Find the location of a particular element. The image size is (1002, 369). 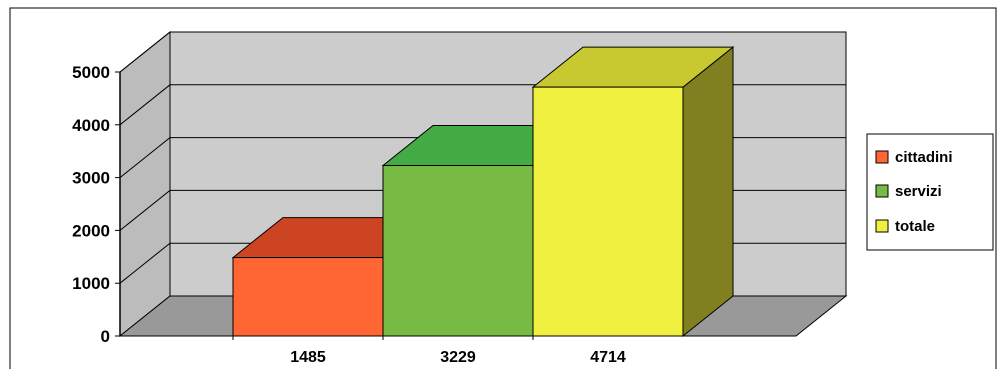

x-tick-label: 1485 is located at coordinates (308, 357).